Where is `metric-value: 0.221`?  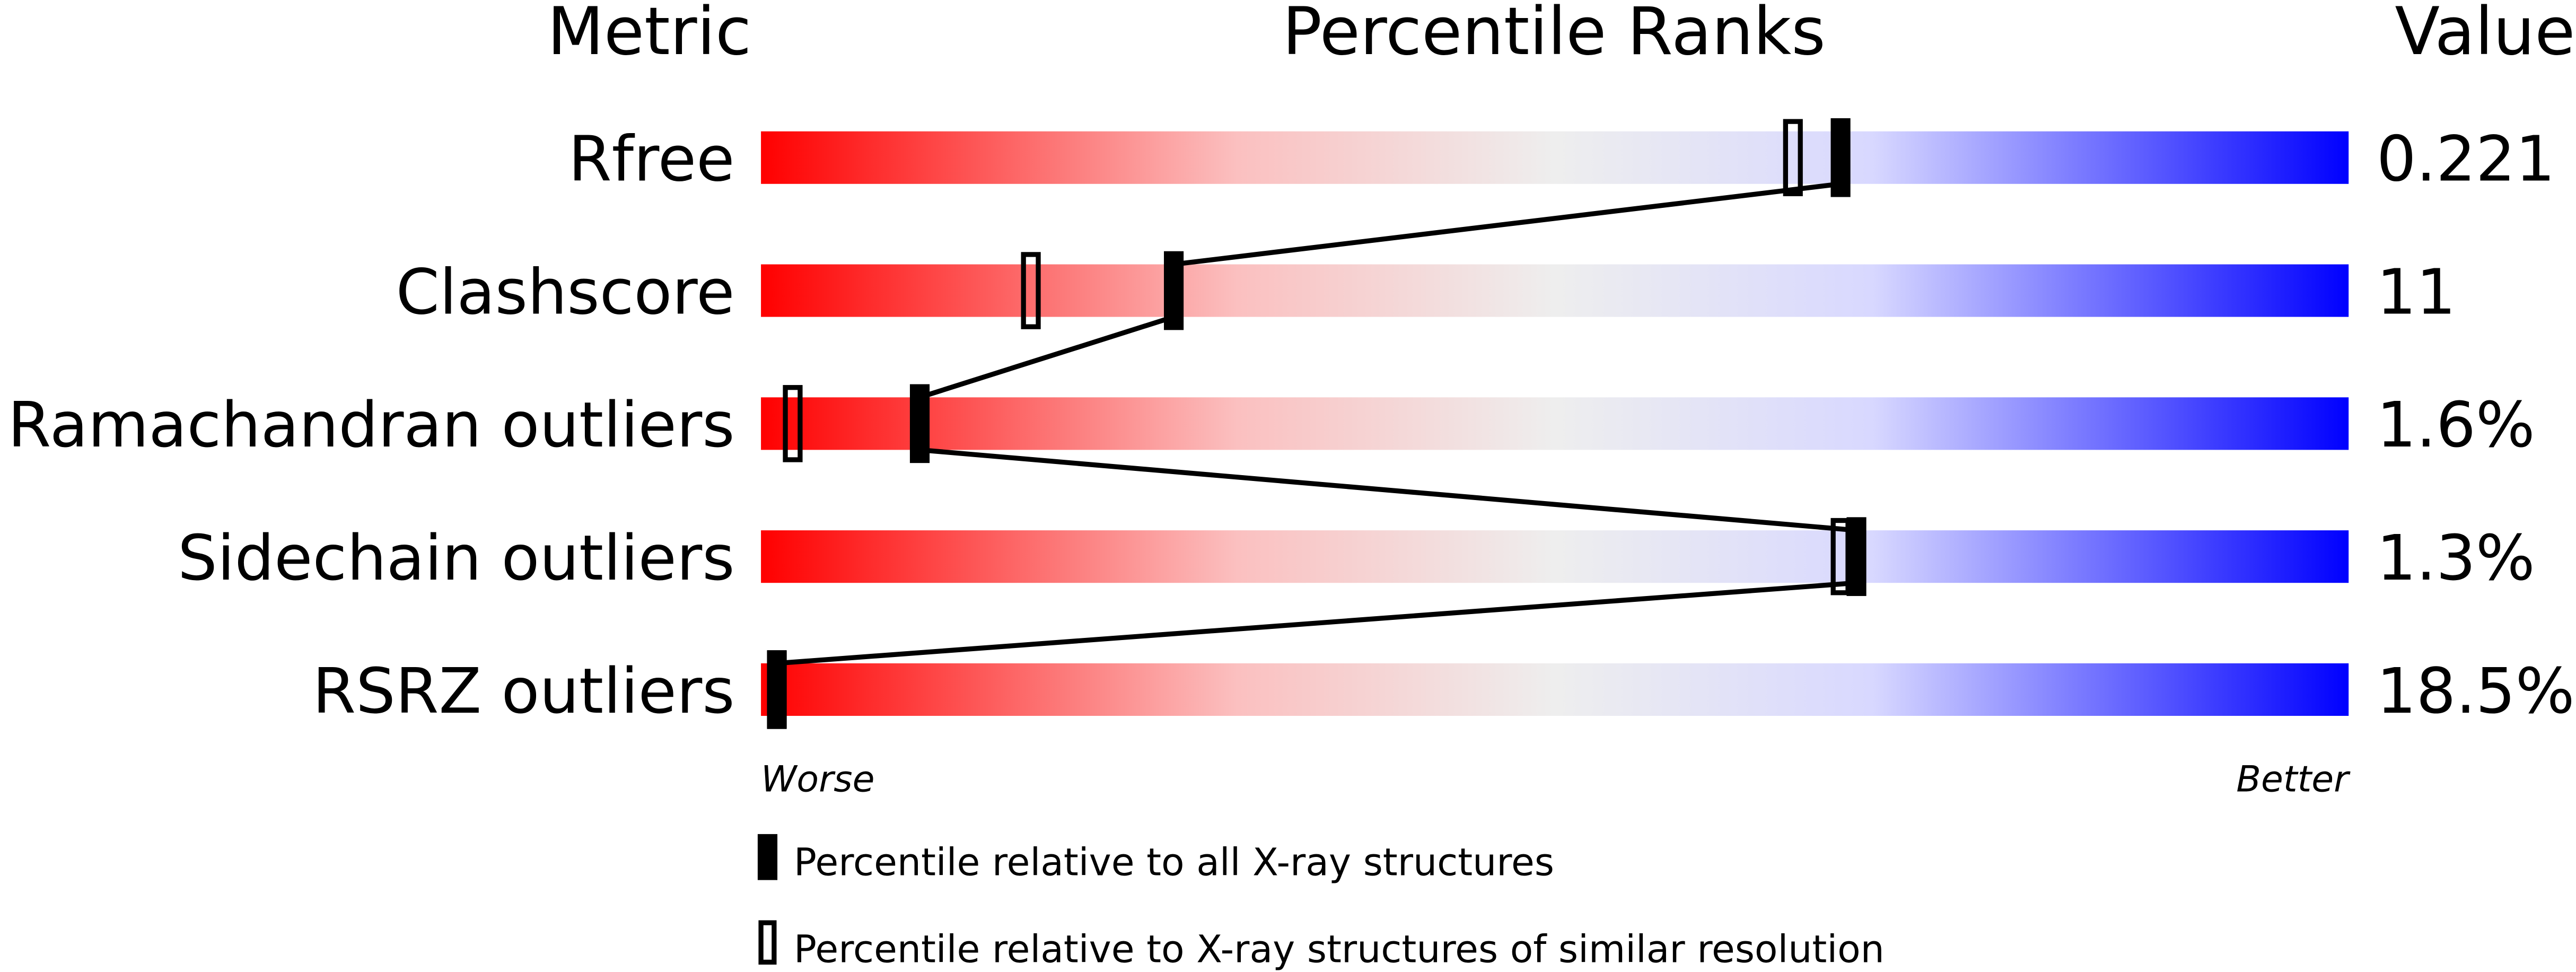 metric-value: 0.221 is located at coordinates (2466, 159).